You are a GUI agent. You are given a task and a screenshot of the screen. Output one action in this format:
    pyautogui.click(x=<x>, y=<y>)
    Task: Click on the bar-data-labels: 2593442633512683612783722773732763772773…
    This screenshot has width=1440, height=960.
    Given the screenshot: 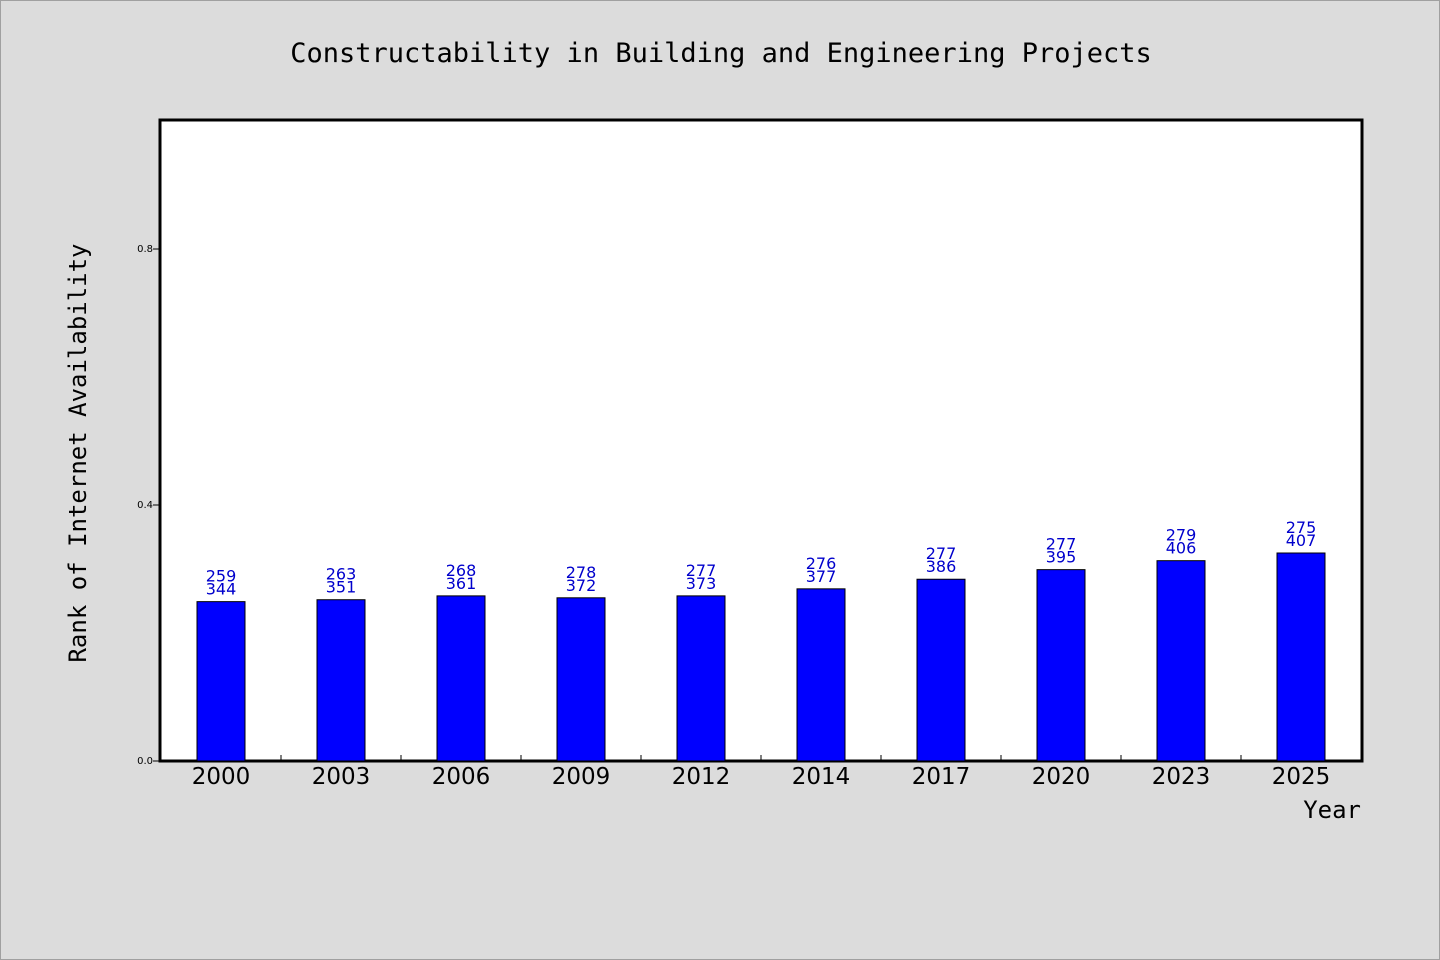 What is the action you would take?
    pyautogui.click(x=761, y=558)
    